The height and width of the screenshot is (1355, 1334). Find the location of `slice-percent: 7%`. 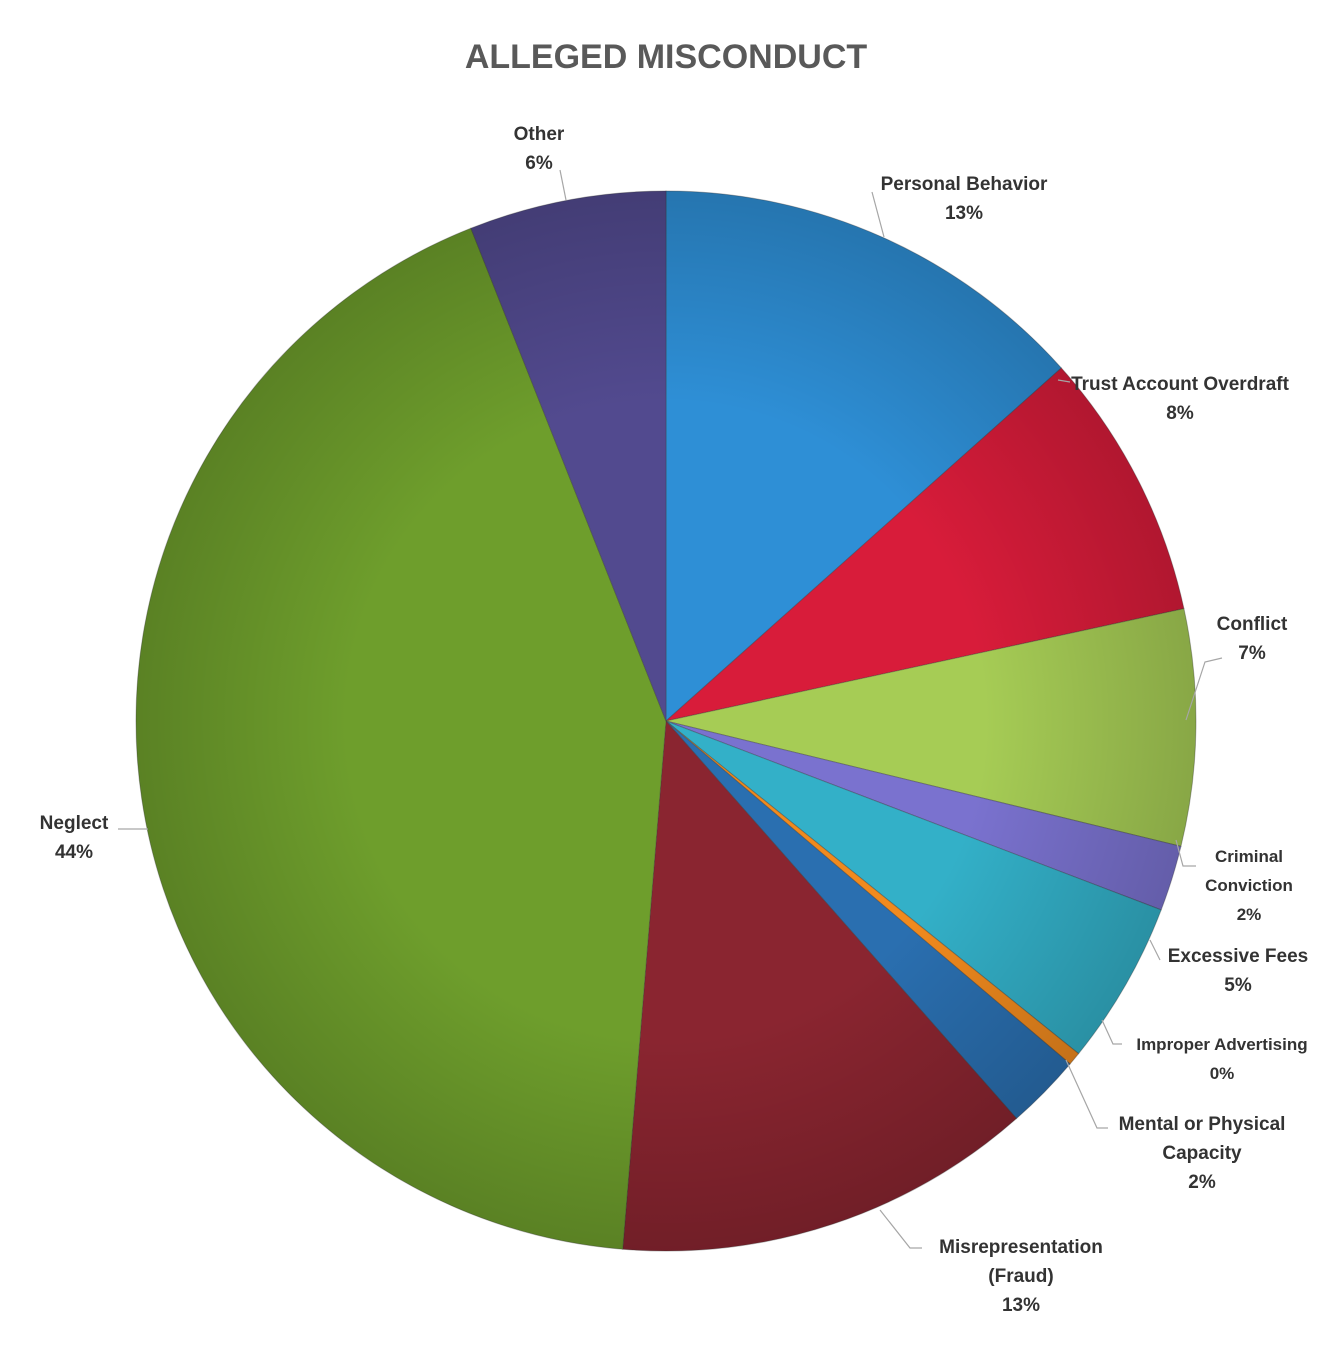

slice-percent: 7% is located at coordinates (1252, 653).